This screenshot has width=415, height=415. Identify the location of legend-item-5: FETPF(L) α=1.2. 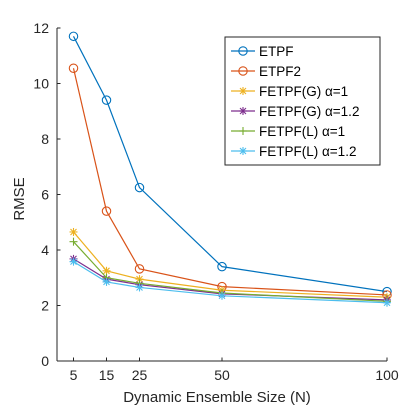
(293, 151).